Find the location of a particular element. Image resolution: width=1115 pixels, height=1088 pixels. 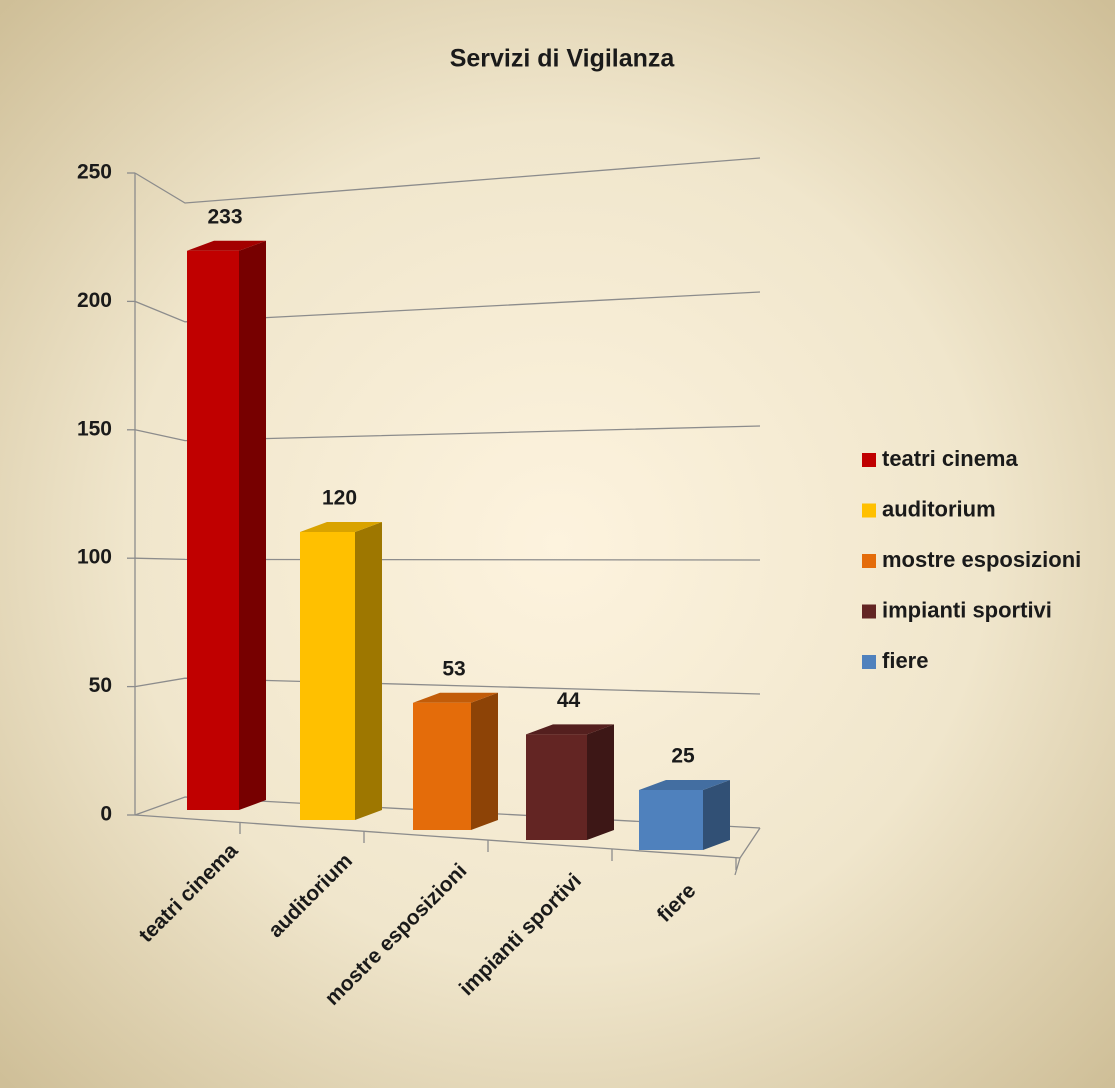

value-label: 233 is located at coordinates (224, 216).